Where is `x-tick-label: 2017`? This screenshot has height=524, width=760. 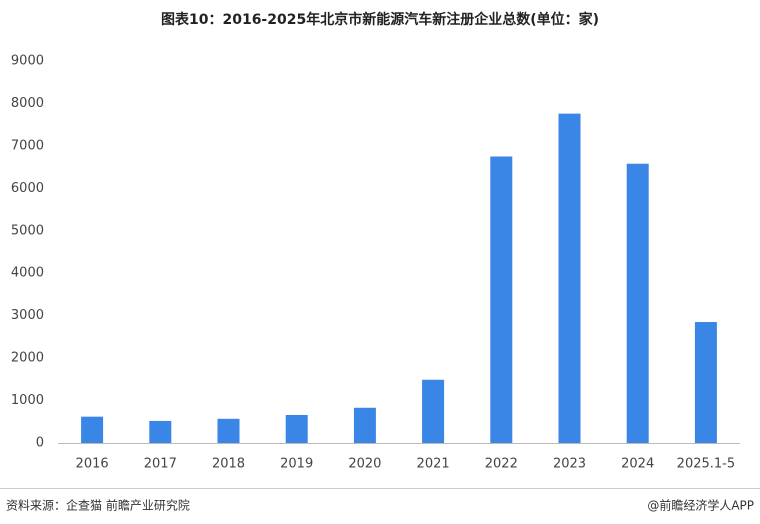 x-tick-label: 2017 is located at coordinates (160, 464).